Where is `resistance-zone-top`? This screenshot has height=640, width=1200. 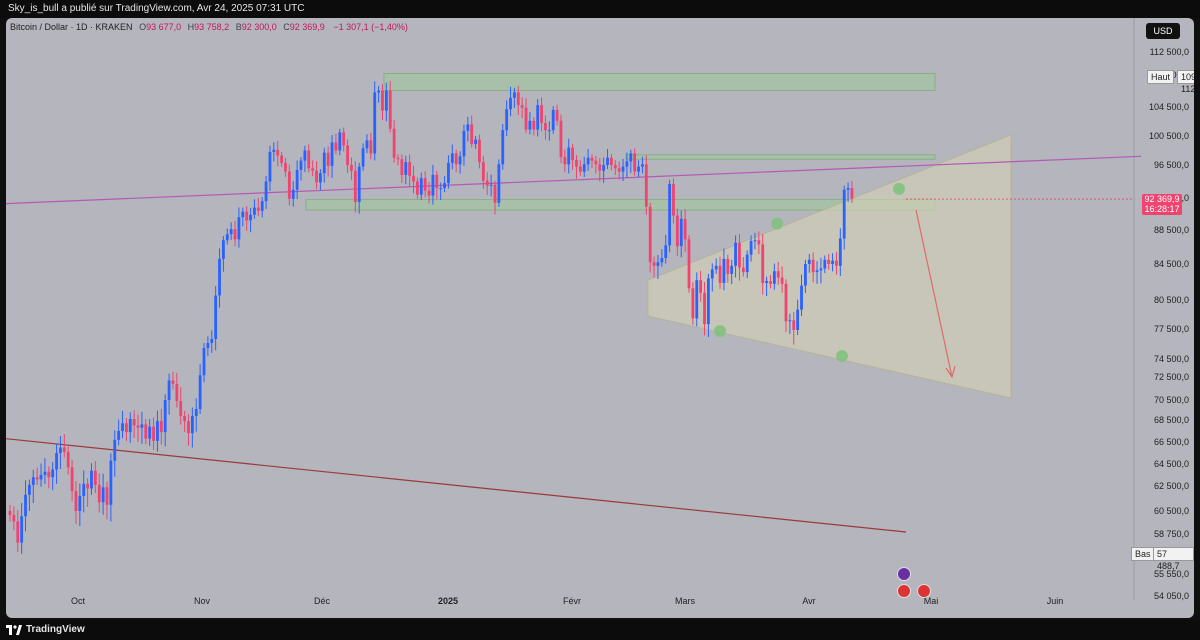 resistance-zone-top is located at coordinates (659, 82).